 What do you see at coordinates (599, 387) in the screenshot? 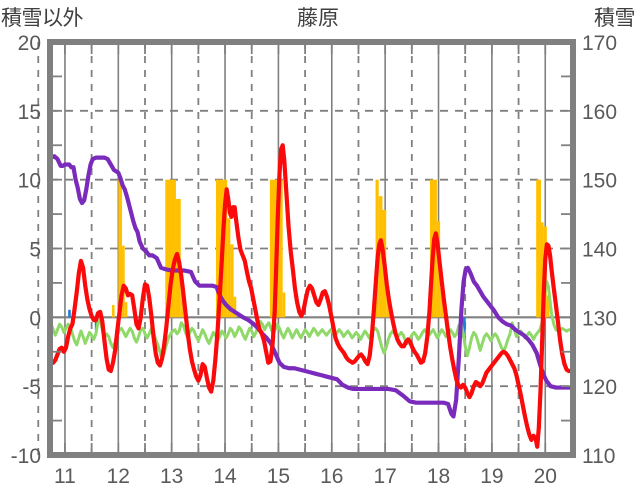
I see `y-axis-right-tick-label: 120` at bounding box center [599, 387].